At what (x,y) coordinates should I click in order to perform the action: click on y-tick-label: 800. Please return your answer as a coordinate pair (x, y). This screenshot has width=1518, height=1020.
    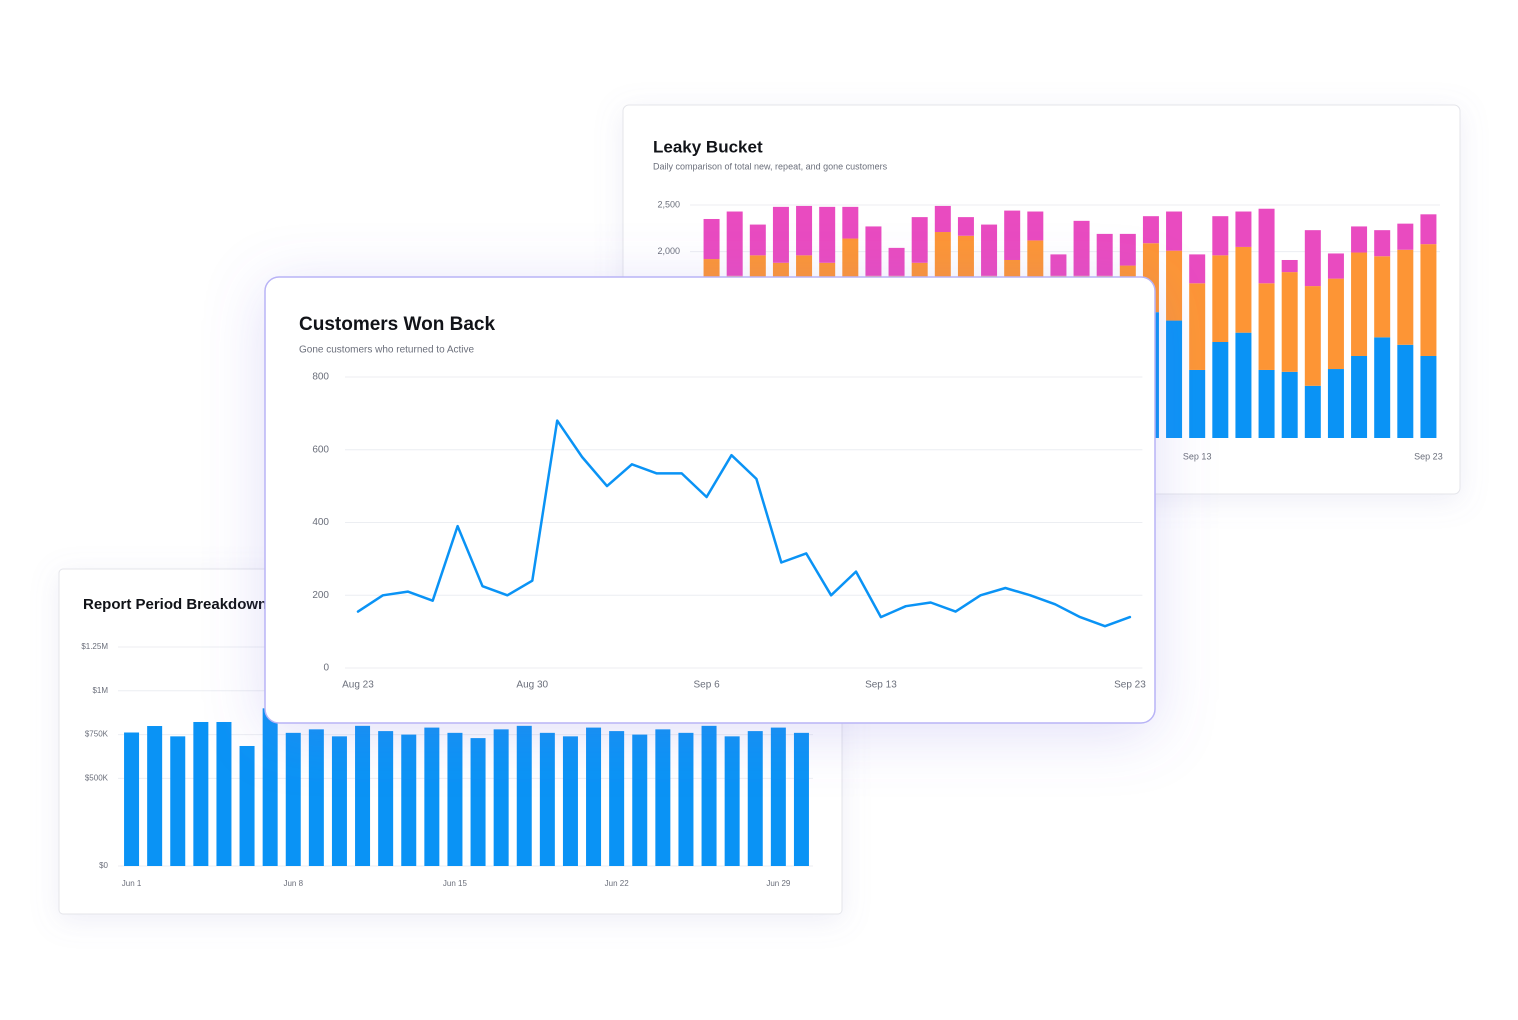
    Looking at the image, I should click on (320, 377).